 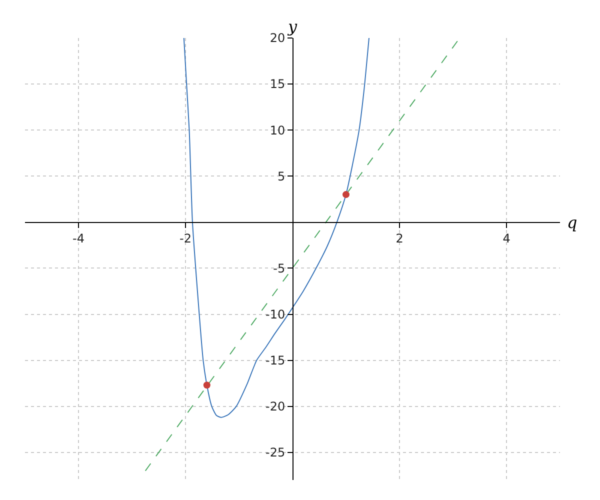 I want to click on y-tick-label: -5, so click(x=279, y=268).